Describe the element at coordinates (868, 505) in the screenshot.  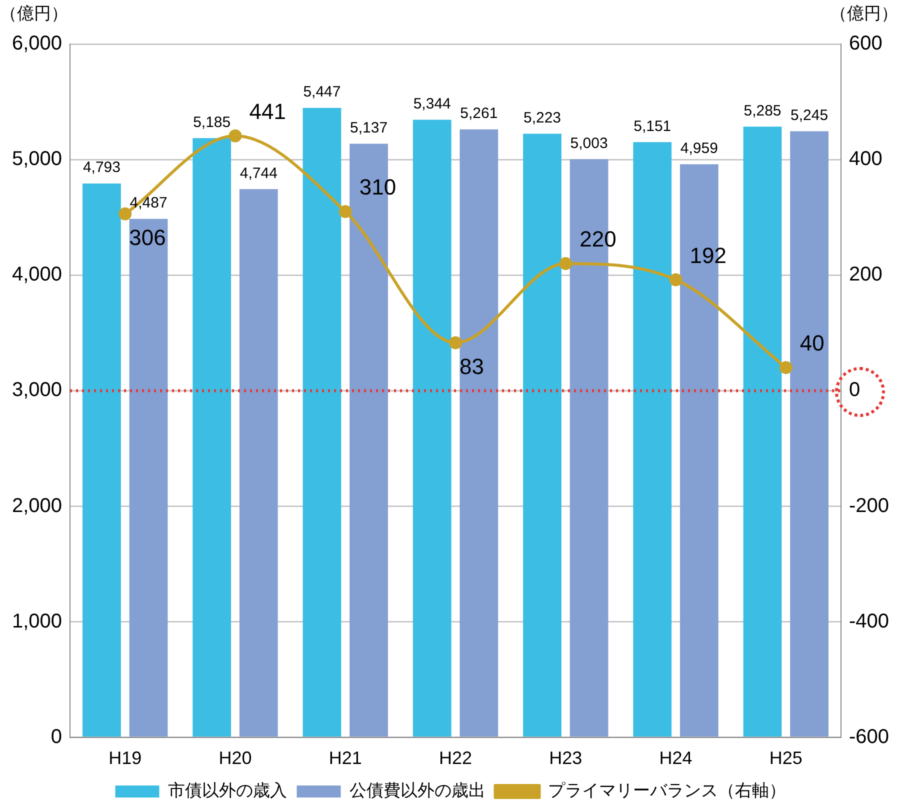
I see `y2-tick-label: -200` at that location.